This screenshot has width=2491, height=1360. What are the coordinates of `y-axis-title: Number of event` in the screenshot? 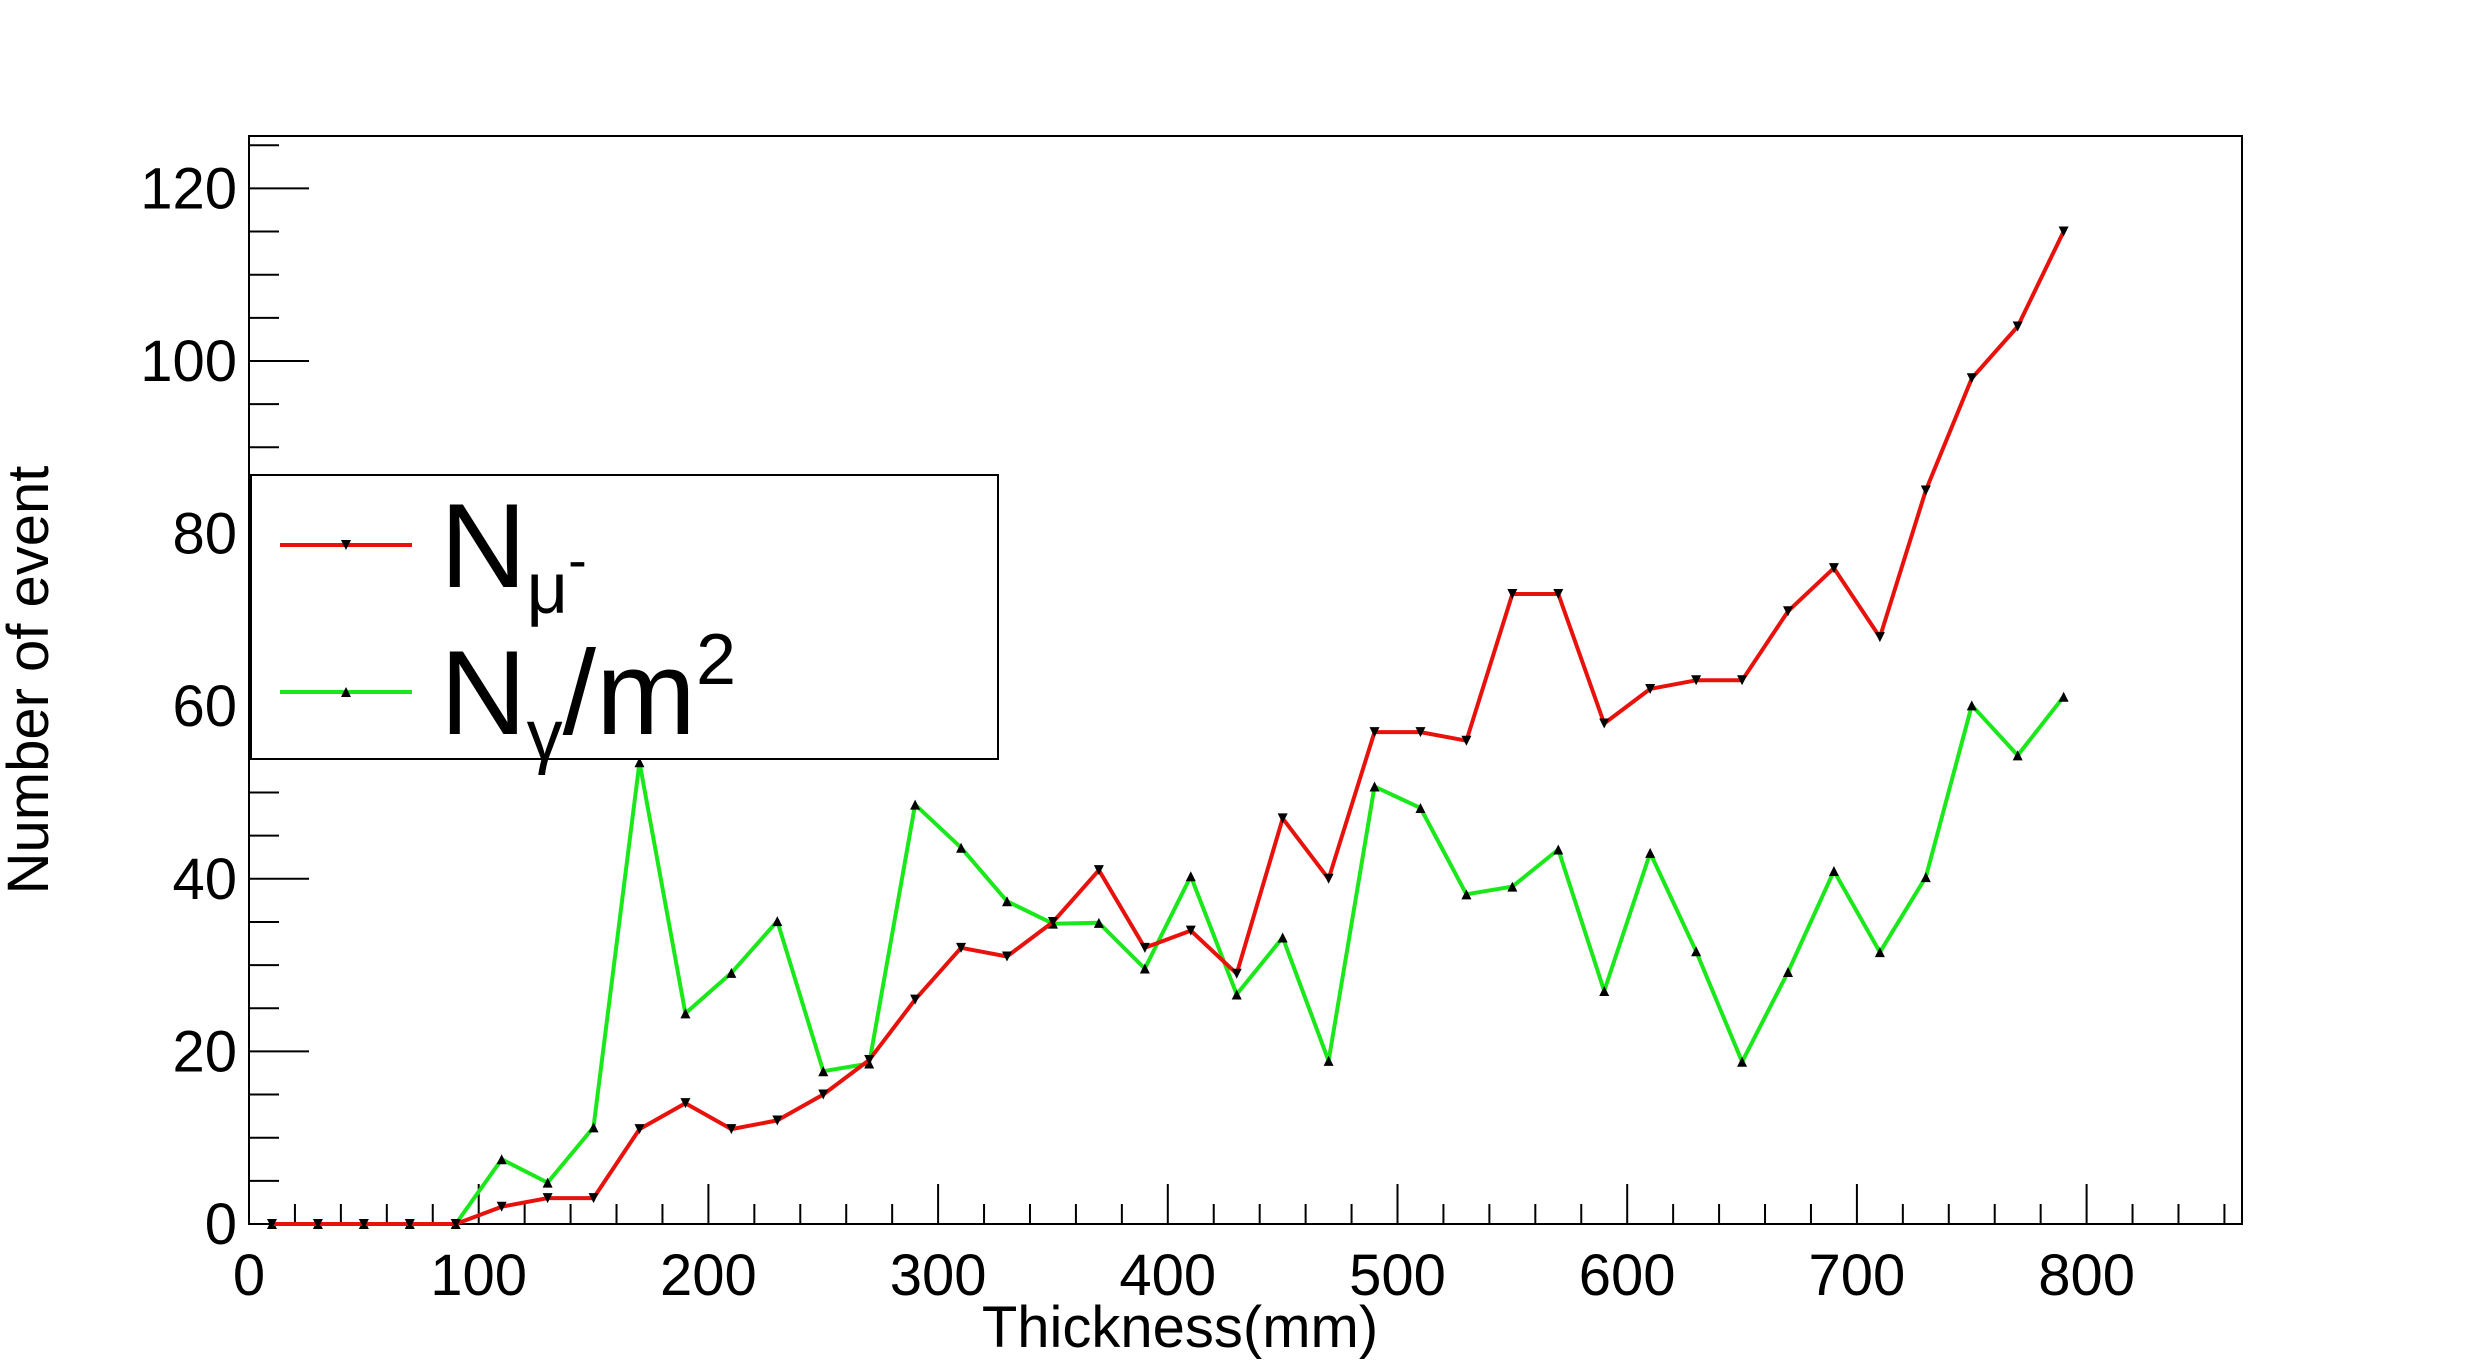 It's located at (30, 680).